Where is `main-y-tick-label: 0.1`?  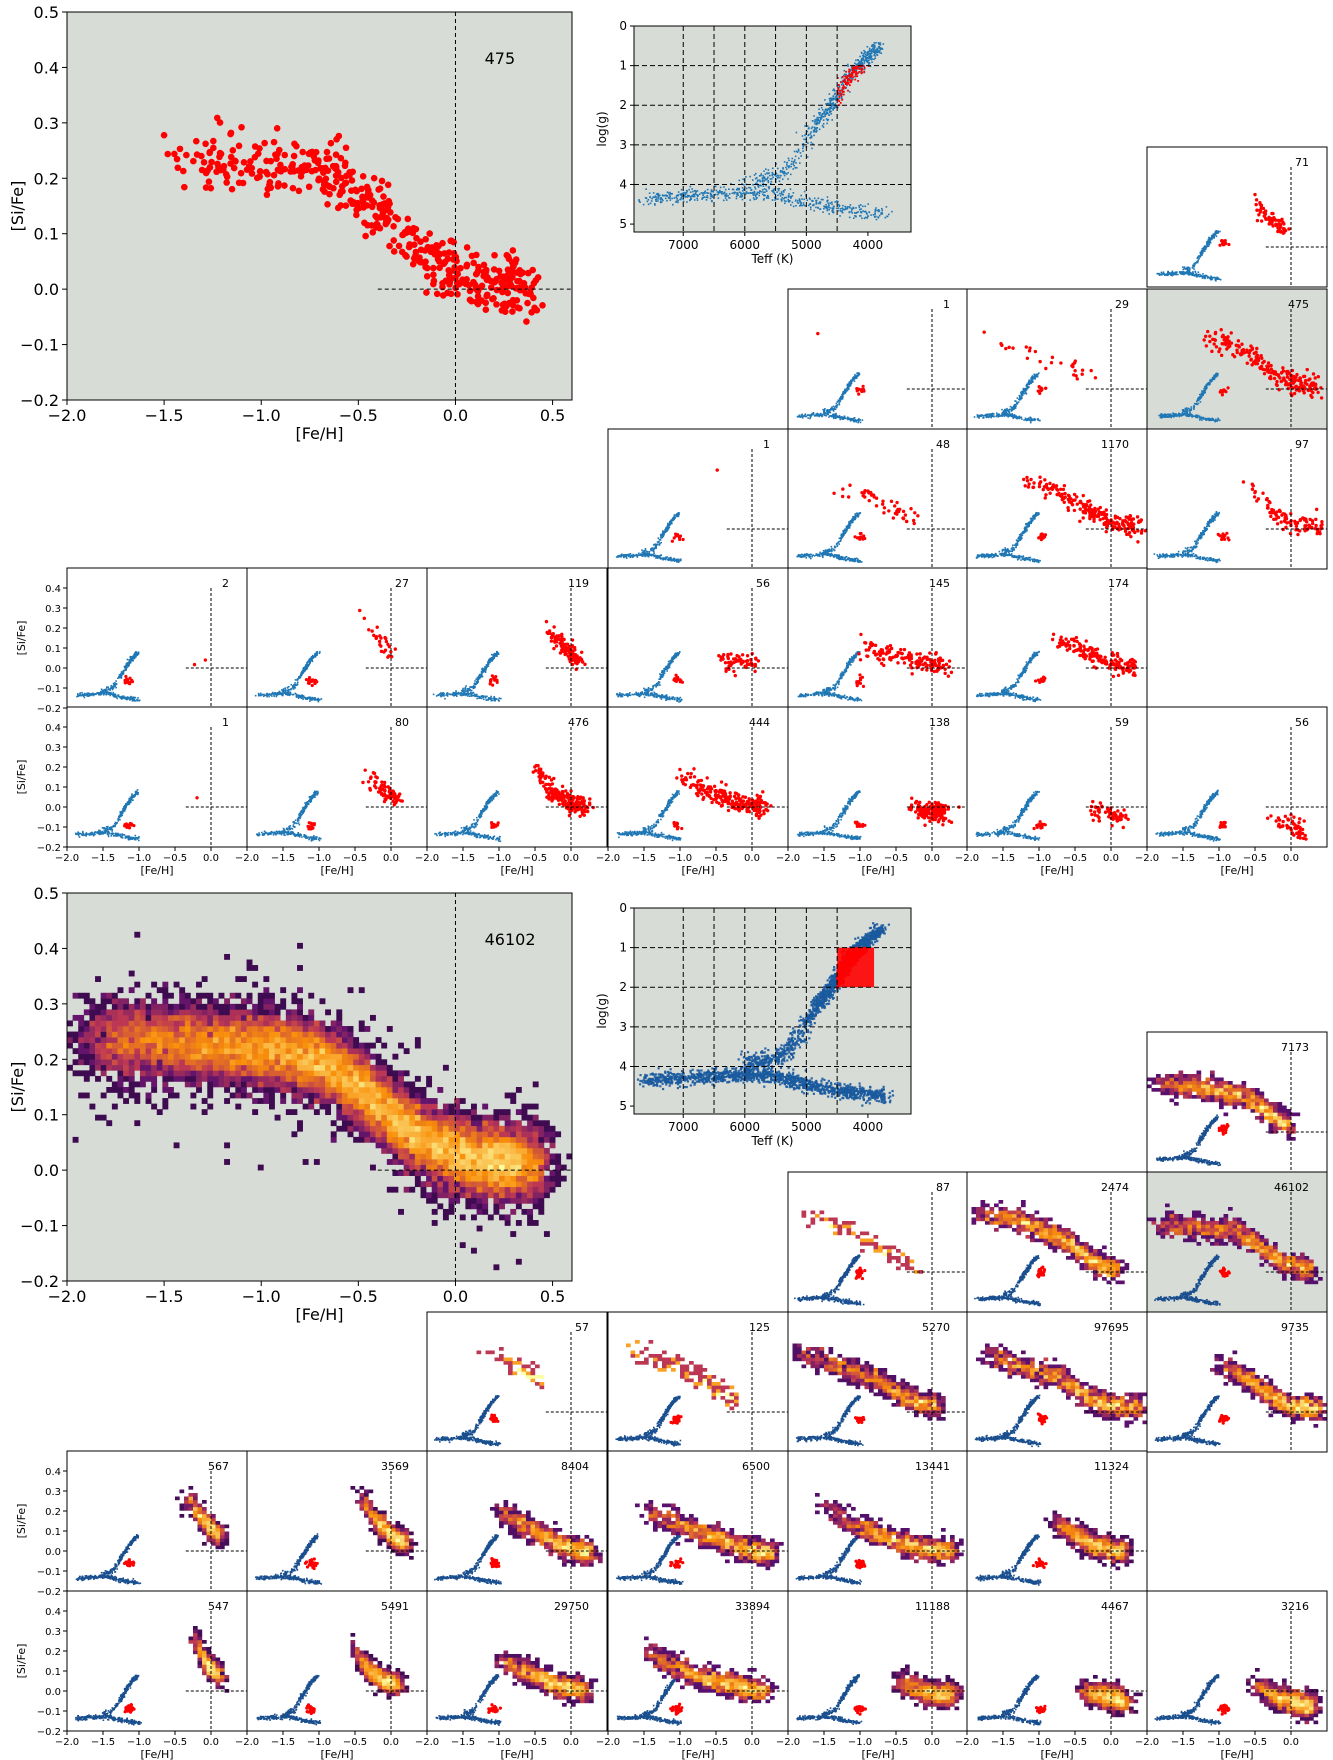 main-y-tick-label: 0.1 is located at coordinates (46, 234).